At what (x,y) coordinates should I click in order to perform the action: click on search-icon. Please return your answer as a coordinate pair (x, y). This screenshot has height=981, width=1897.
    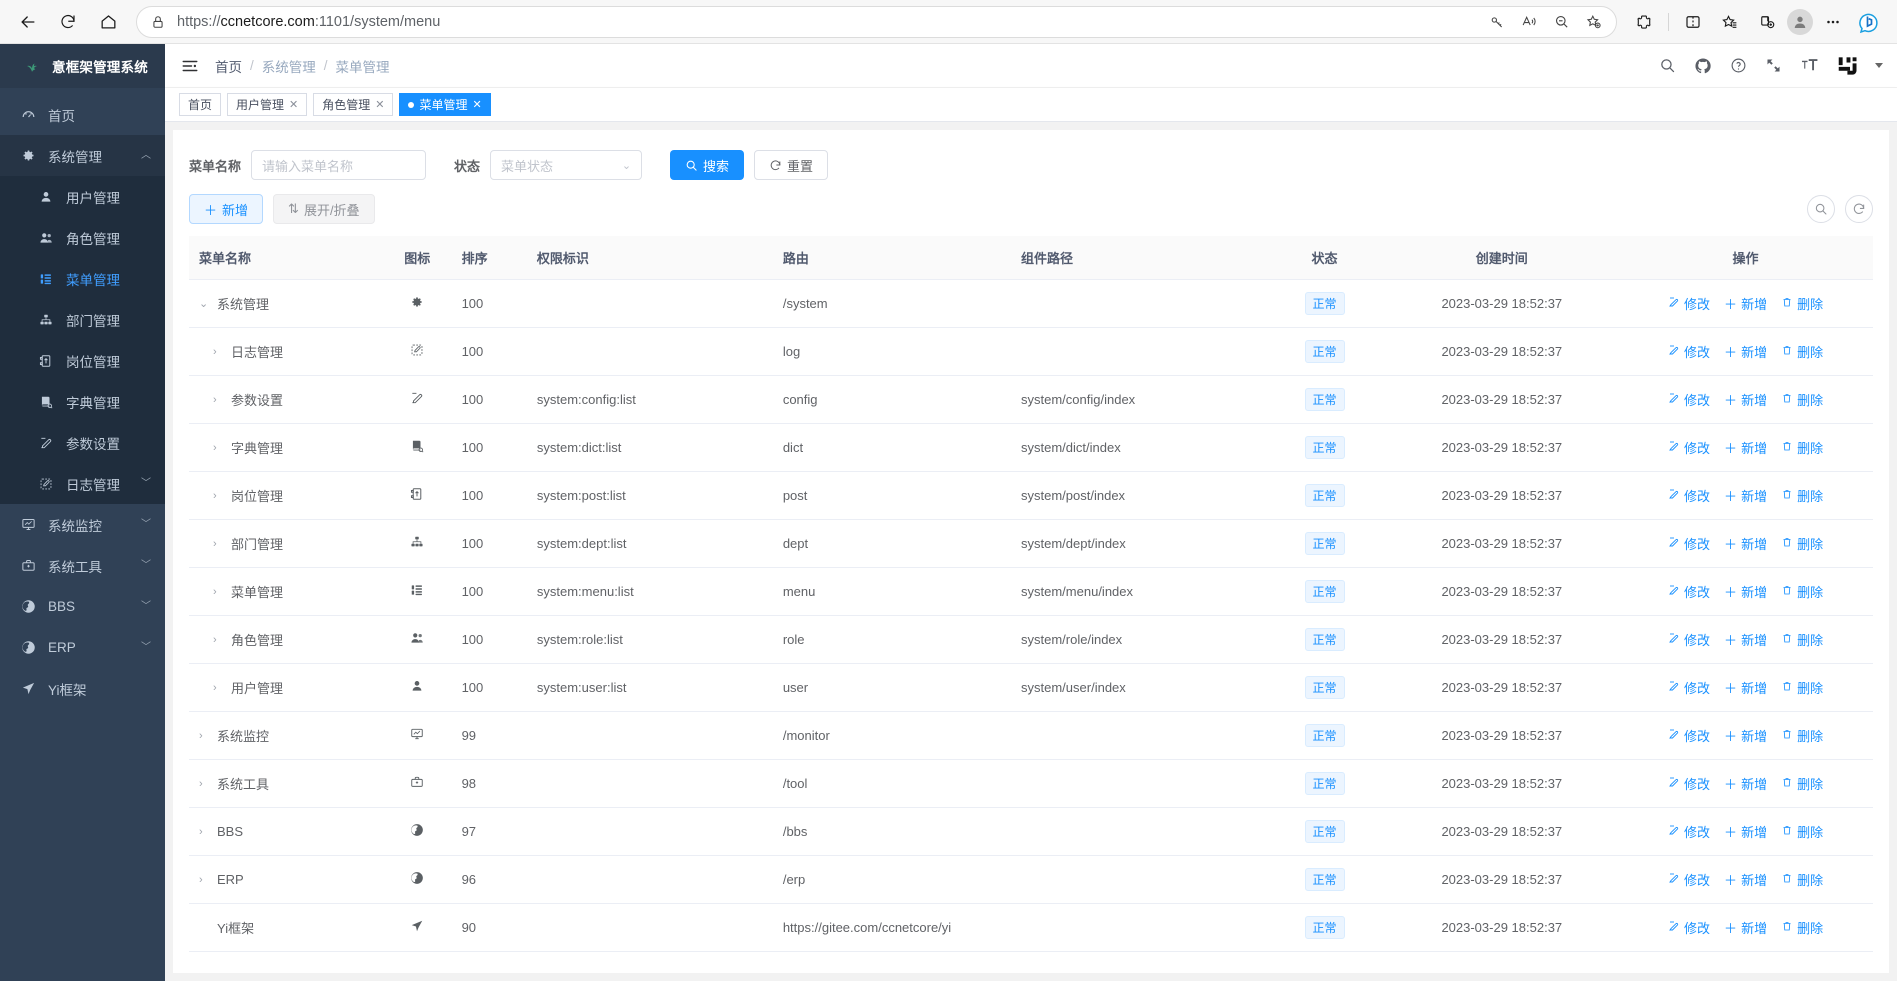
    Looking at the image, I should click on (1667, 65).